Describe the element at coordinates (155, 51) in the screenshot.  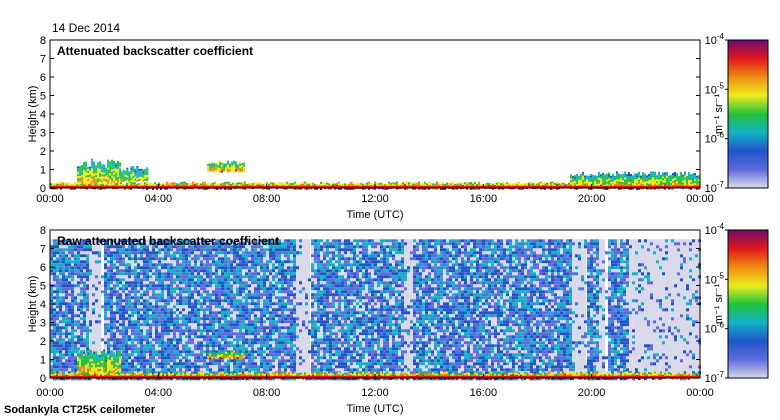
I see `panel-title: Attenuated backscatter coefficient` at that location.